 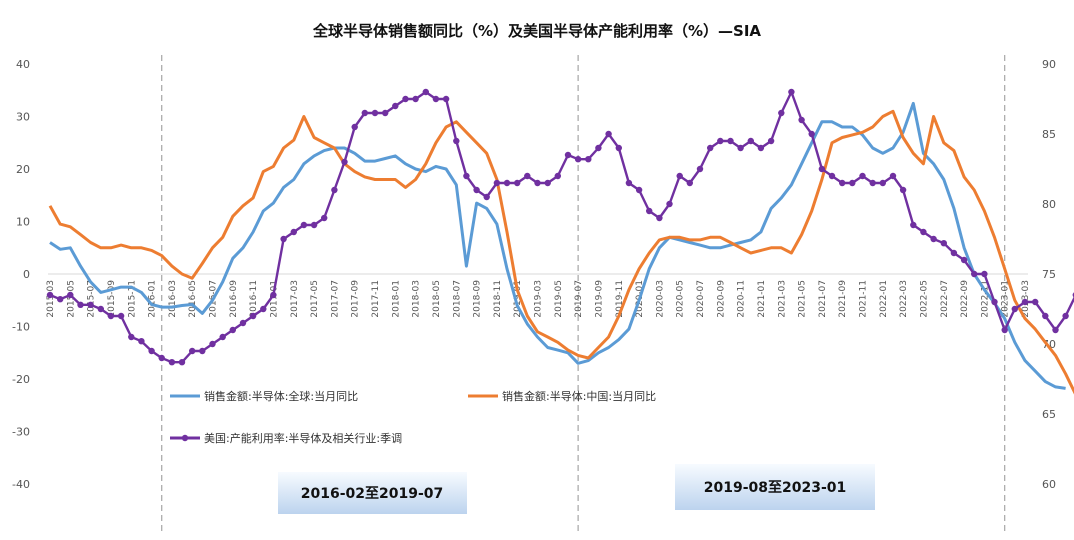 I want to click on x-tick-label: 2018-11, so click(x=498, y=299).